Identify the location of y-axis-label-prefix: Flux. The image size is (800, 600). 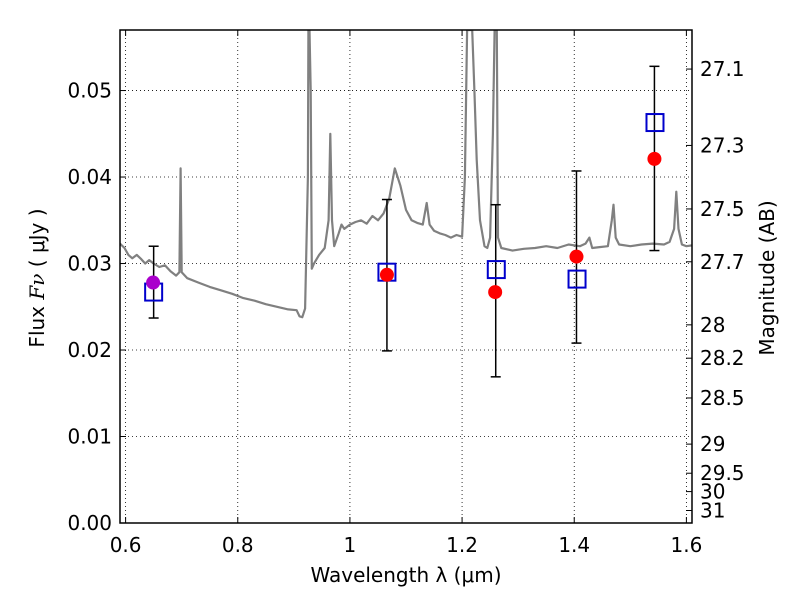
(37, 324).